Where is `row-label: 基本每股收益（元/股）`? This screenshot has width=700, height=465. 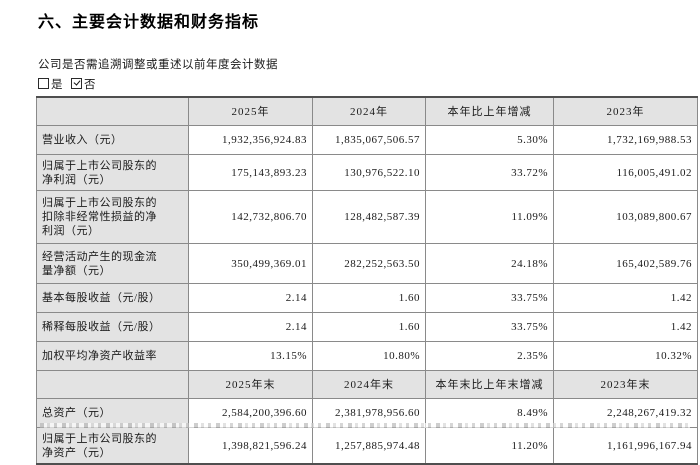 row-label: 基本每股收益（元/股） is located at coordinates (112, 298).